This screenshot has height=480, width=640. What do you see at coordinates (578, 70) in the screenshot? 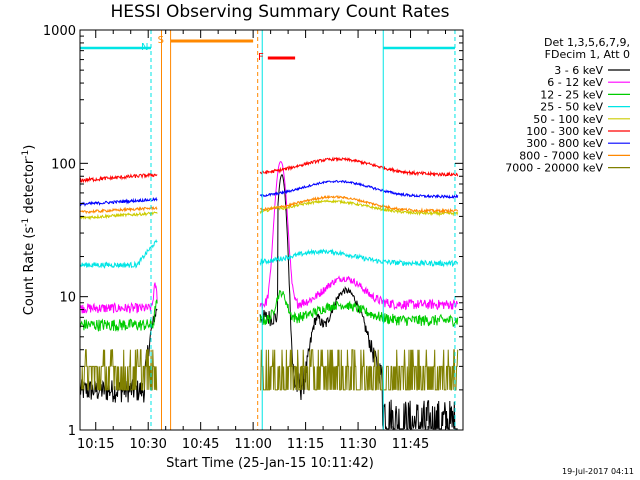
I see `legend-label-1: 3 - 6 keV` at bounding box center [578, 70].